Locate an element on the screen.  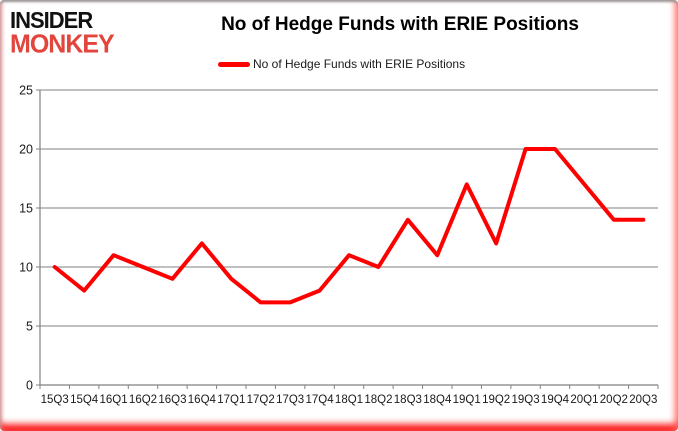
x-tick-label: 18Q3 is located at coordinates (408, 400).